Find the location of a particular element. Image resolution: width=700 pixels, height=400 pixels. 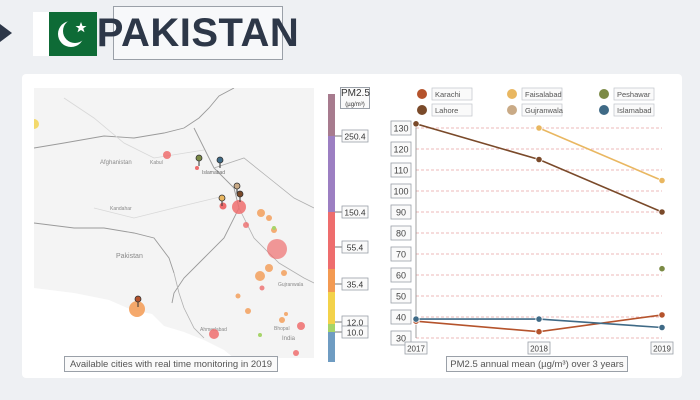

y-tick-label: 30 is located at coordinates (401, 339).